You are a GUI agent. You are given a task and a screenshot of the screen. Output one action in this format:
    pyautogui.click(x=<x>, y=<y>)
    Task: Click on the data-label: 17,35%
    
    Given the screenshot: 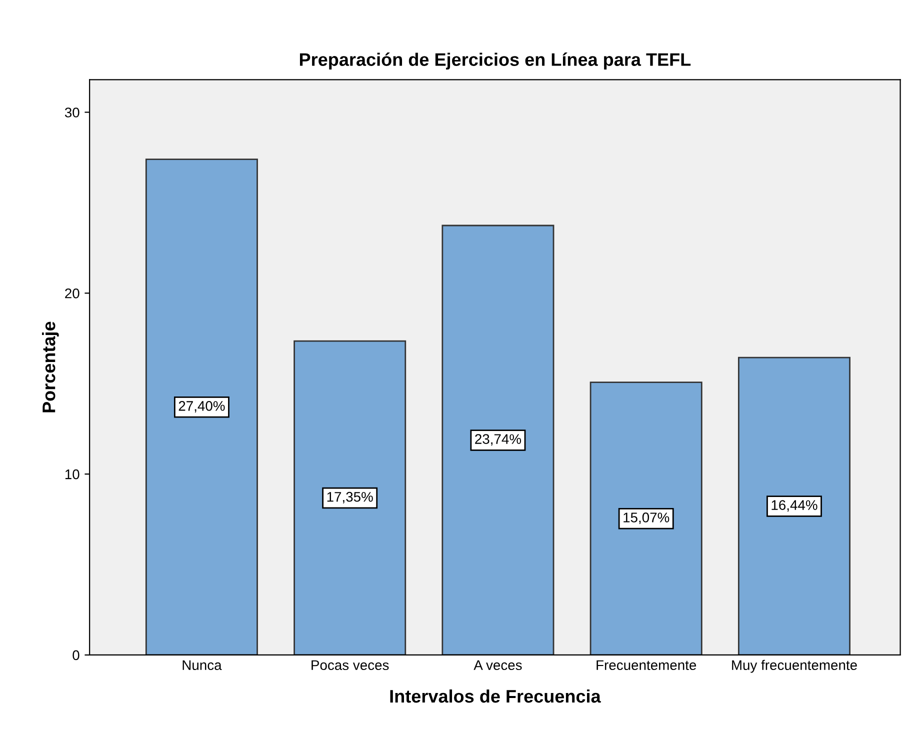 What is the action you would take?
    pyautogui.click(x=350, y=498)
    